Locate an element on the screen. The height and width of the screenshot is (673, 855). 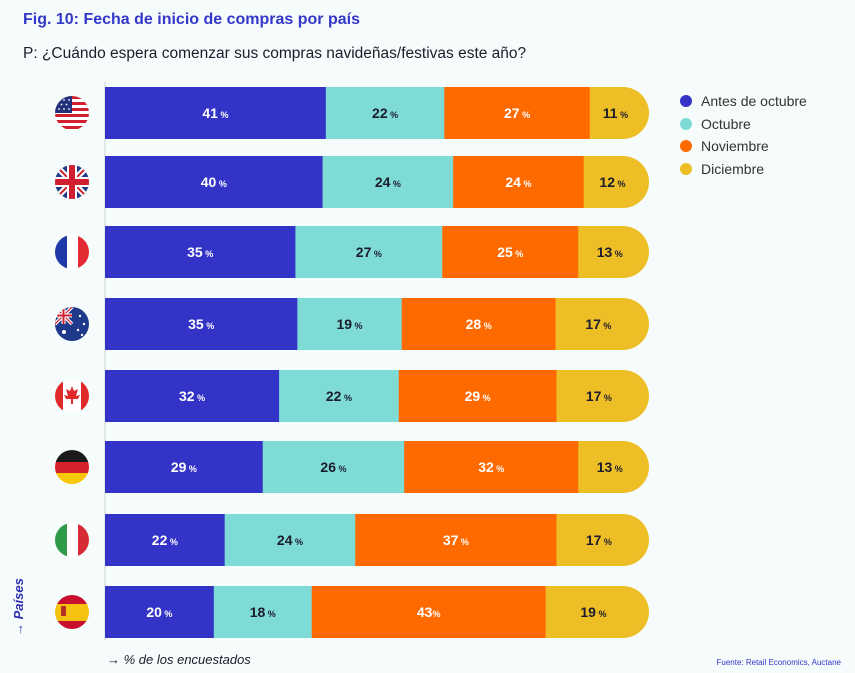
canada-flag-icon is located at coordinates (72, 396).